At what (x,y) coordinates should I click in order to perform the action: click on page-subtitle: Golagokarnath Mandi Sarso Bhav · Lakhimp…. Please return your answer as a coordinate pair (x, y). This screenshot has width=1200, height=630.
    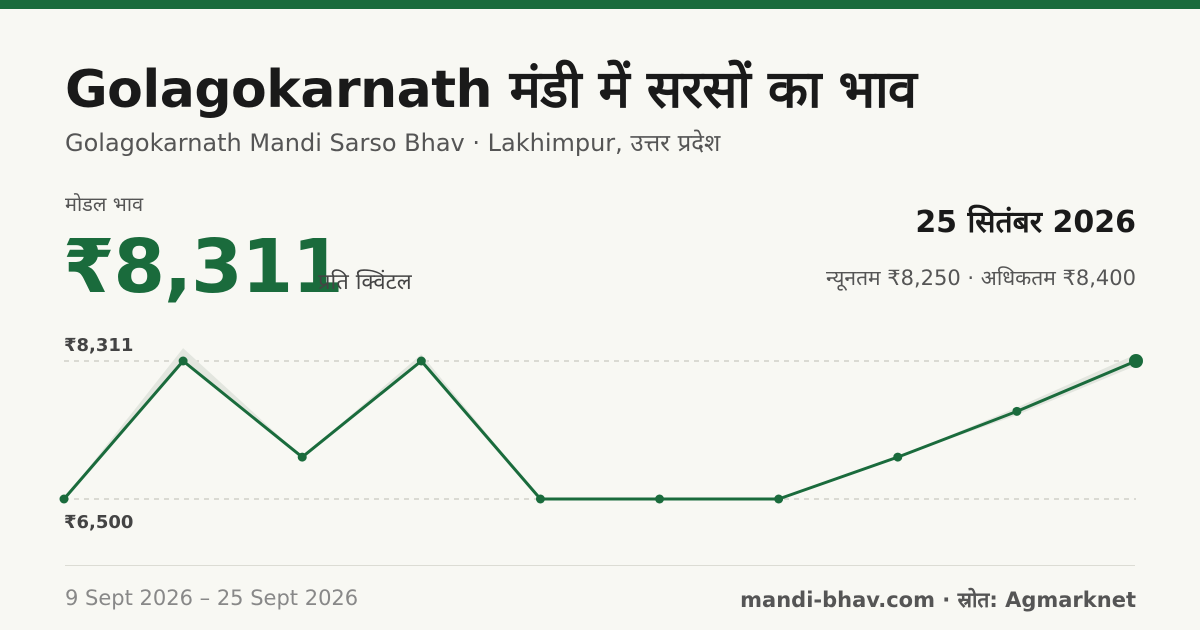
    Looking at the image, I should click on (393, 143).